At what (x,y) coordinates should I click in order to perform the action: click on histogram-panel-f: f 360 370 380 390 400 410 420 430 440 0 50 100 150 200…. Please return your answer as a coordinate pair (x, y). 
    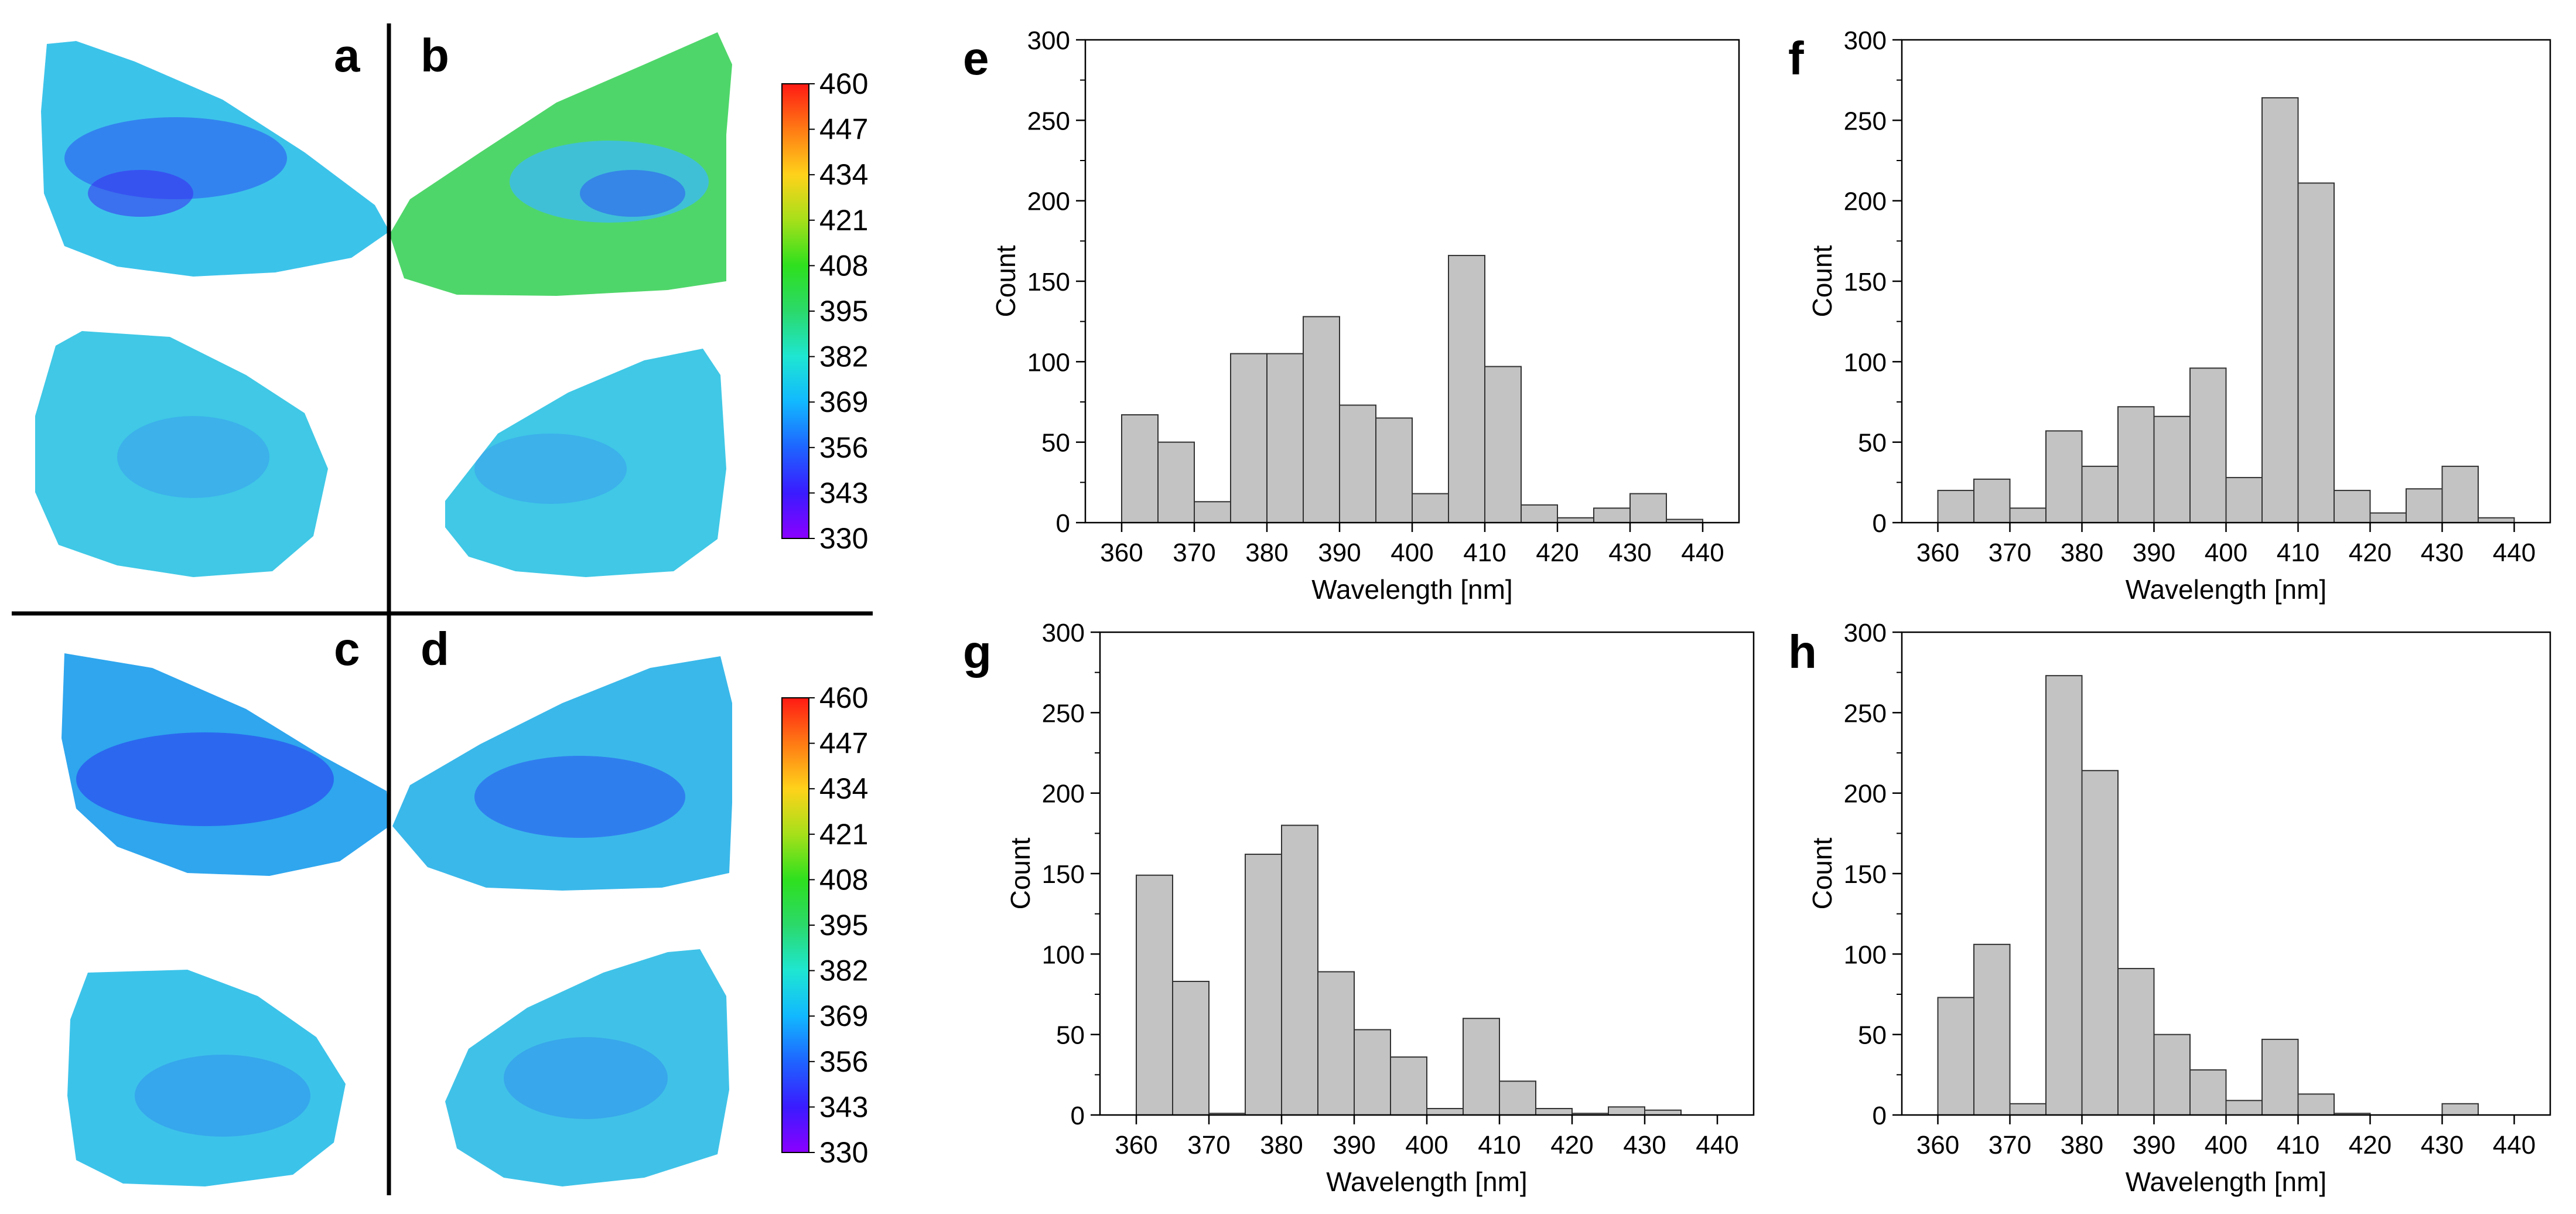
    Looking at the image, I should click on (2170, 315).